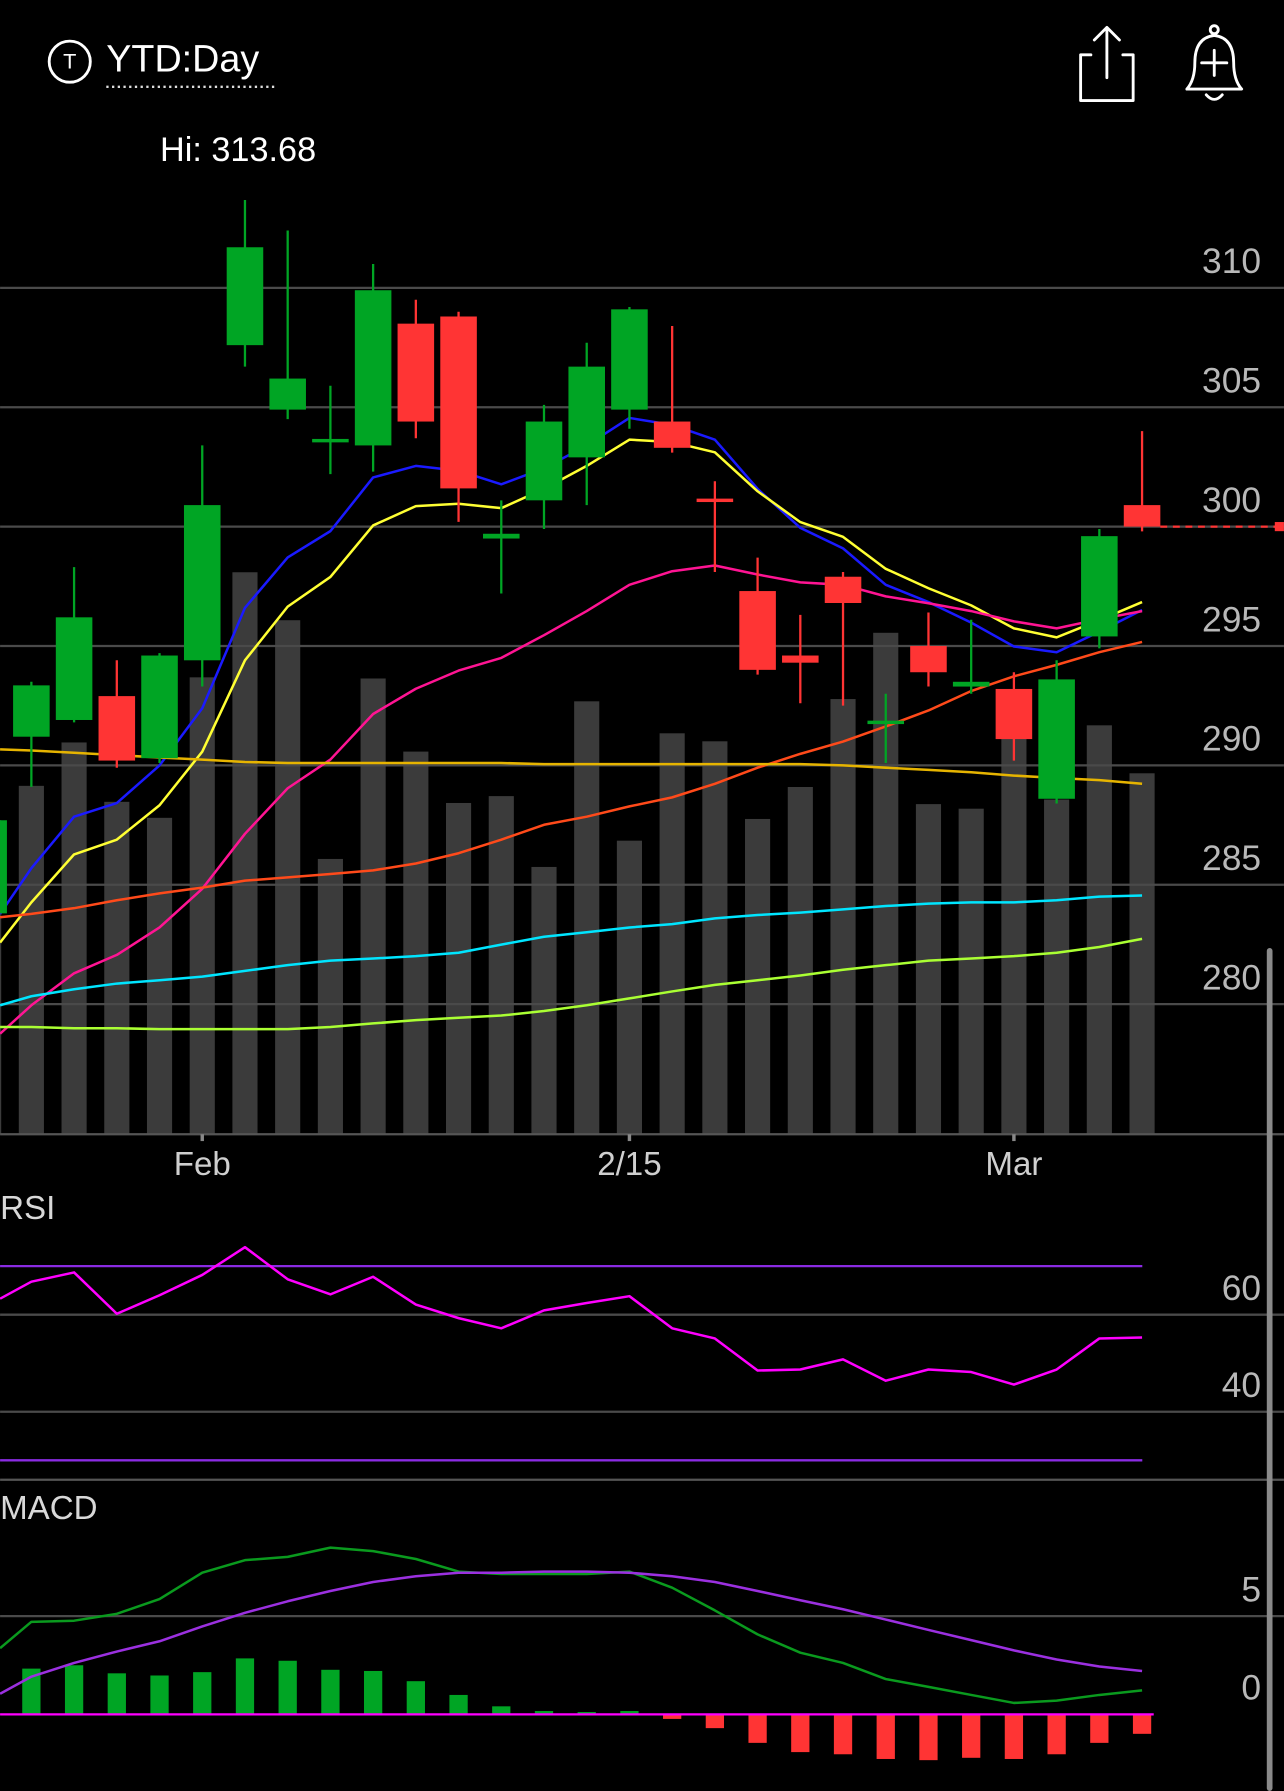 This screenshot has width=1284, height=1791. What do you see at coordinates (1214, 97) in the screenshot?
I see `bell-clapper` at bounding box center [1214, 97].